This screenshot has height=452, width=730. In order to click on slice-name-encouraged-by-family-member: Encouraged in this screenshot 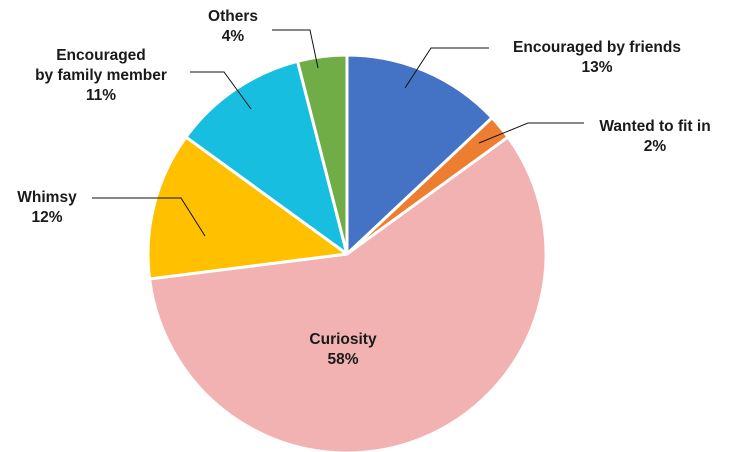, I will do `click(101, 55)`.